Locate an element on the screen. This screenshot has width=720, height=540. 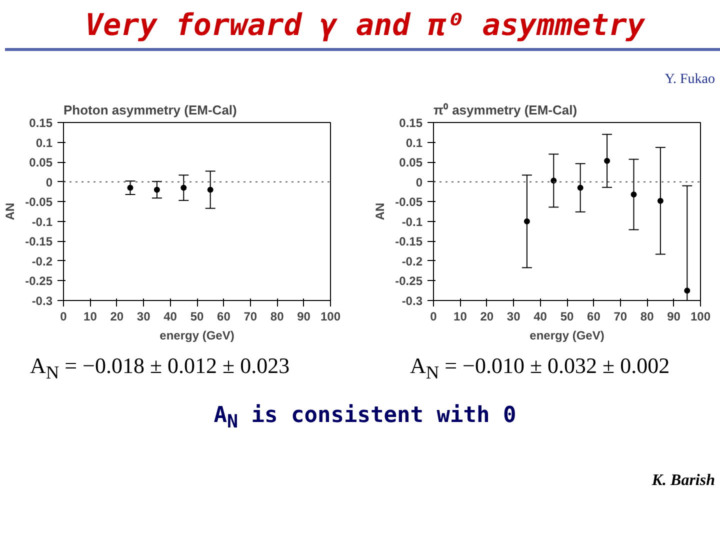
text: A$_{N}$ = −0.010 ± 0.032 ± 0.002 is located at coordinates (539, 368).